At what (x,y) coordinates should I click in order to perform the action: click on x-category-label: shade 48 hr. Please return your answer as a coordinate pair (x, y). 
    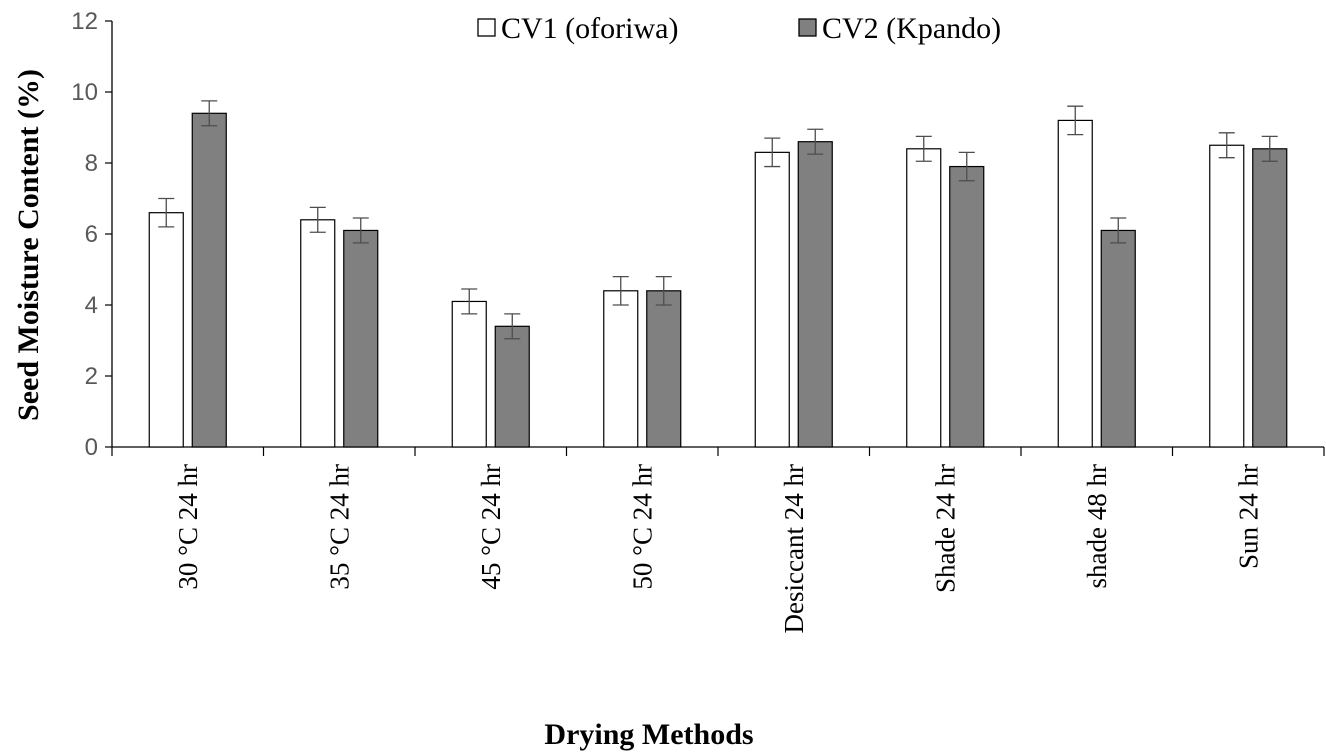
    Looking at the image, I should click on (1097, 526).